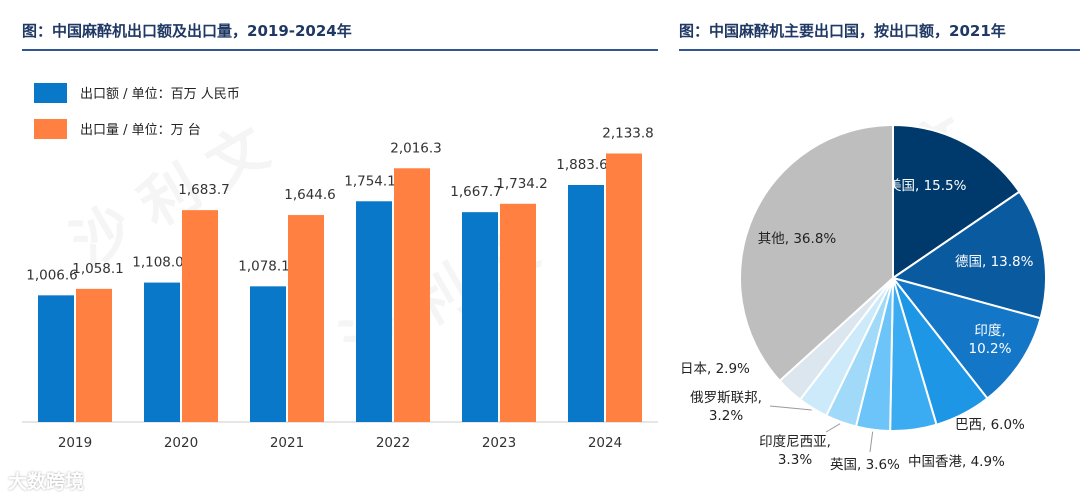 This screenshot has width=1080, height=502. Describe the element at coordinates (869, 186) in the screenshot. I see `watermark: 沙 利 文` at that location.